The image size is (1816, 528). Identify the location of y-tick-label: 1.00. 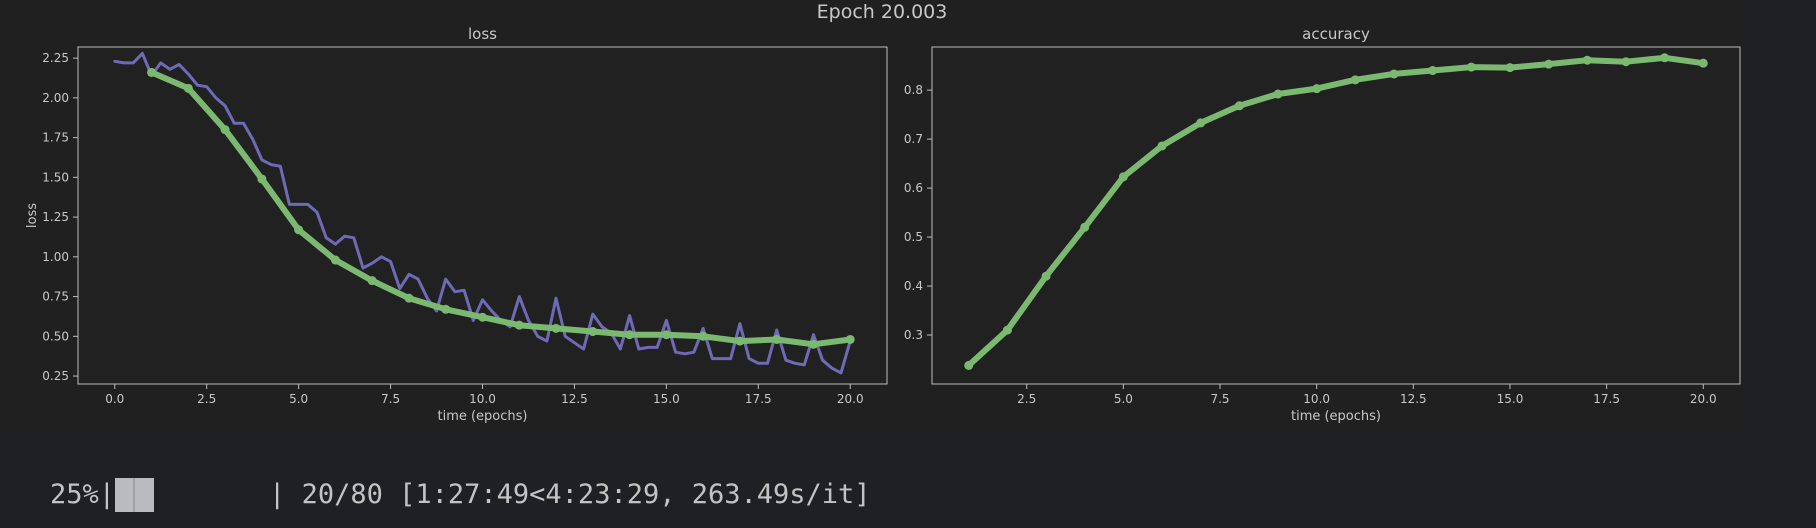
(55, 257).